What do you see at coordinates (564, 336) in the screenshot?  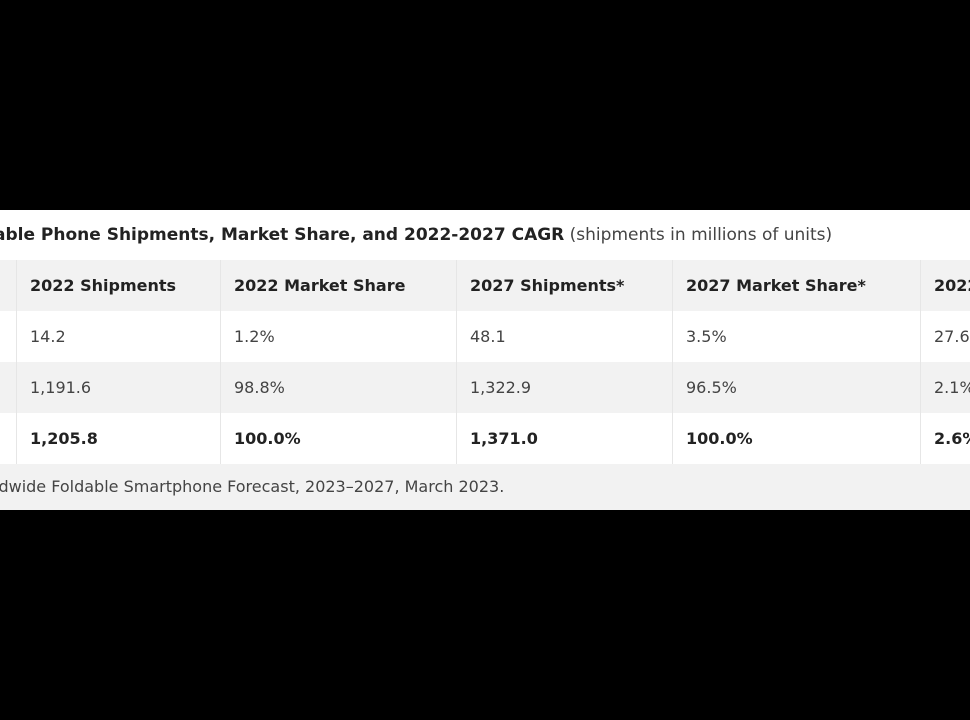 I see `table-cell: 48.1` at bounding box center [564, 336].